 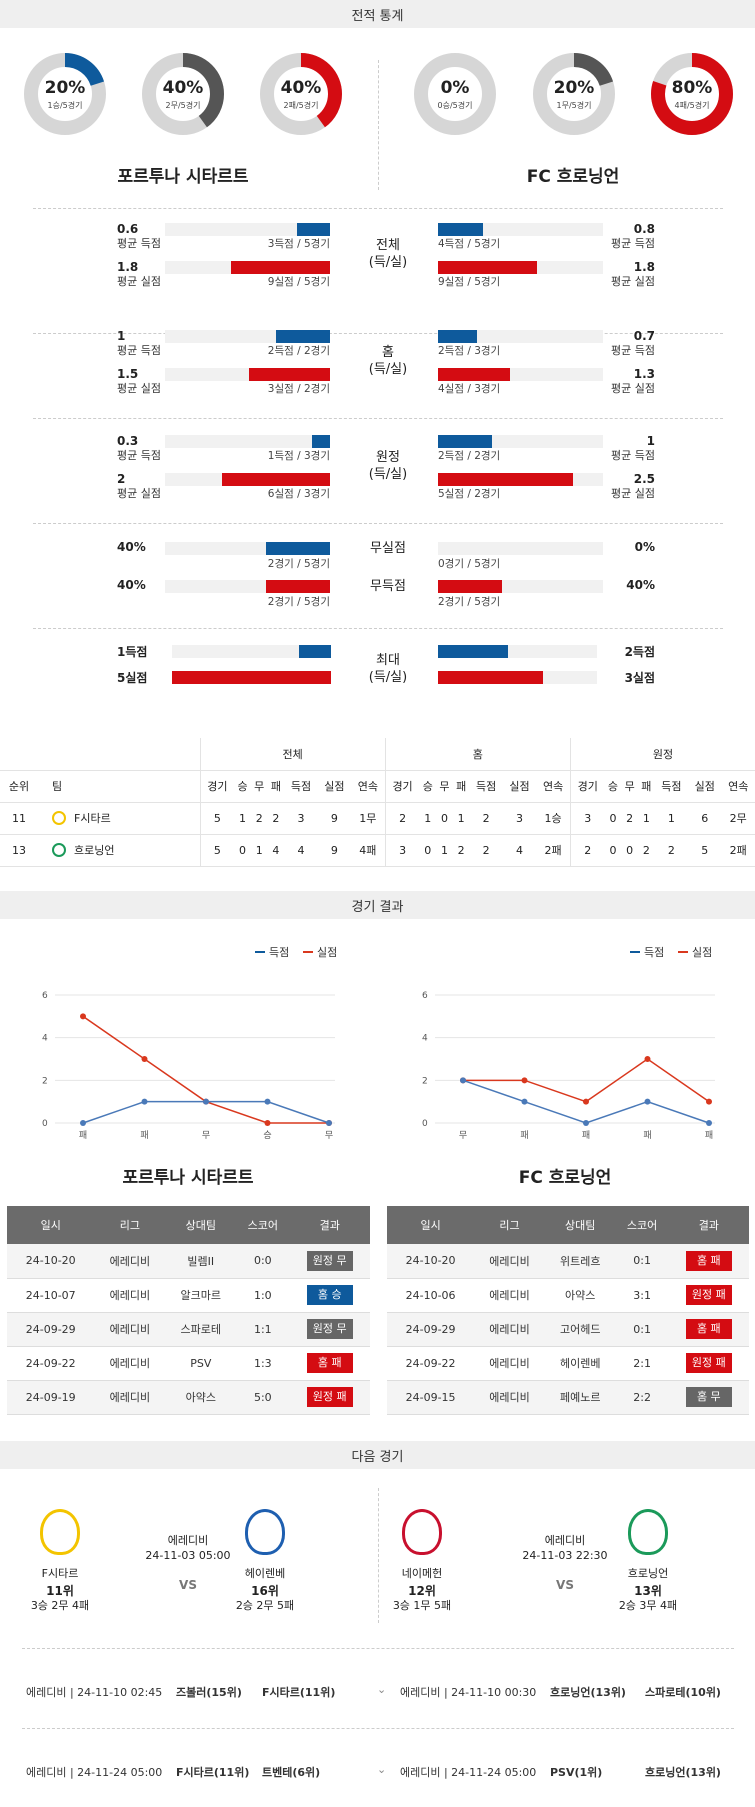 What do you see at coordinates (650, 441) in the screenshot?
I see `avg-scored-value: 1` at bounding box center [650, 441].